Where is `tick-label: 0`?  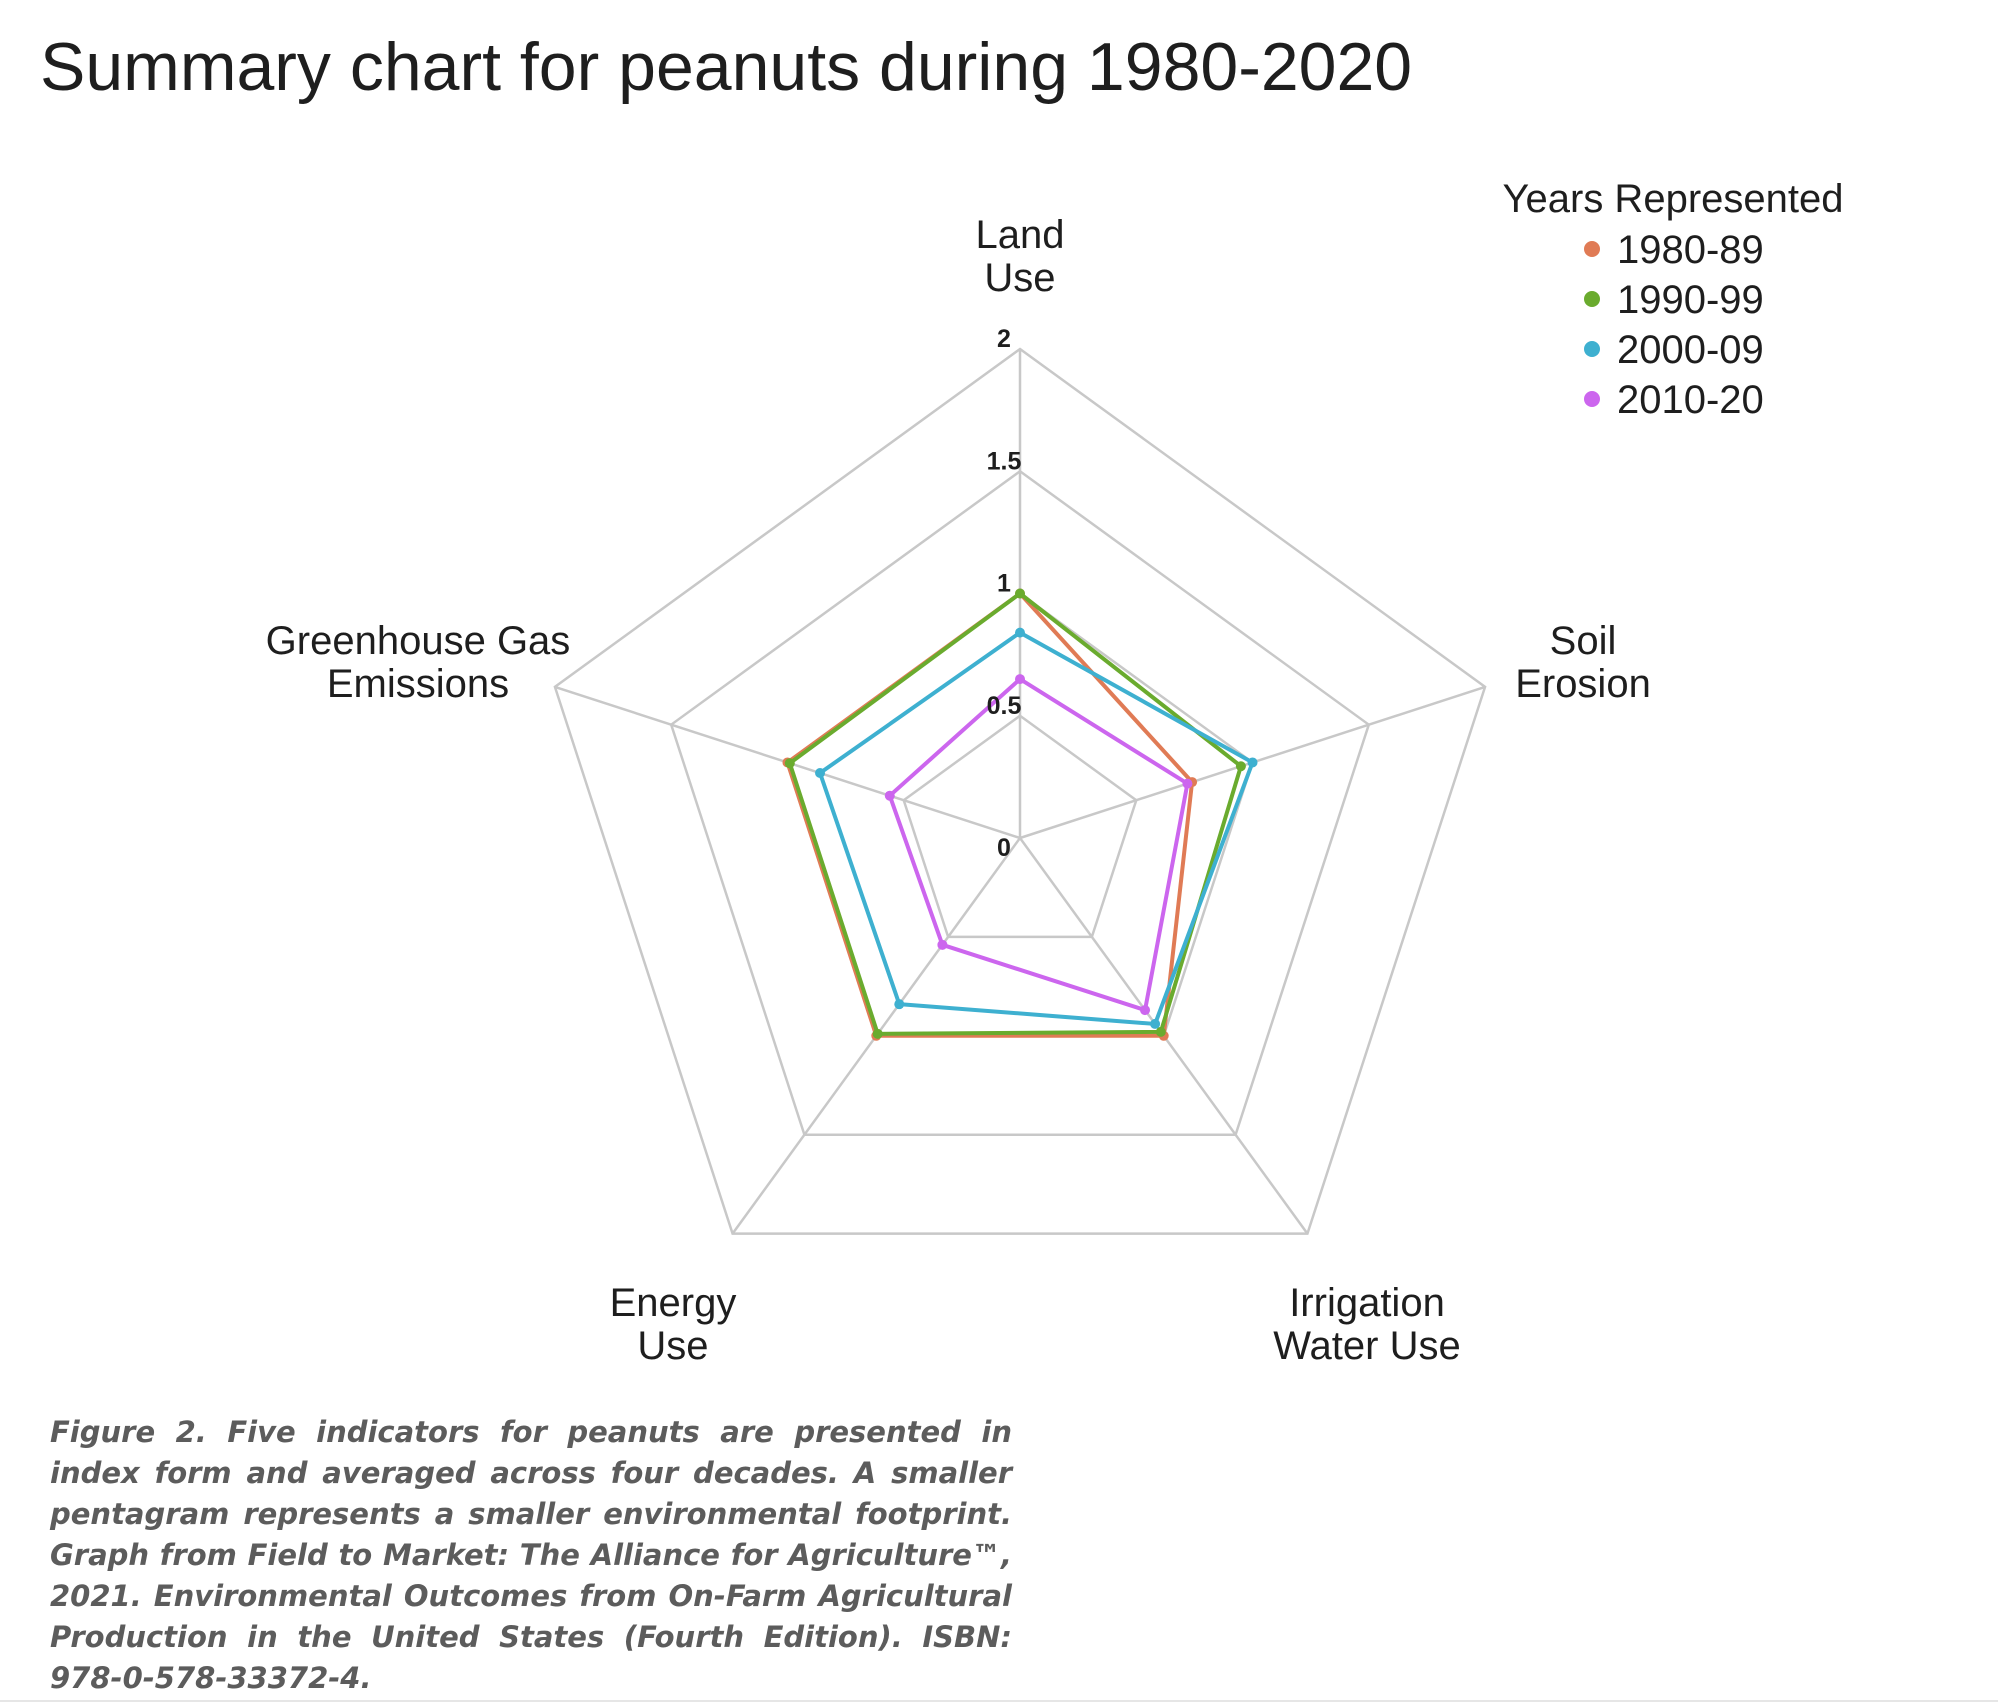 tick-label: 0 is located at coordinates (1004, 848).